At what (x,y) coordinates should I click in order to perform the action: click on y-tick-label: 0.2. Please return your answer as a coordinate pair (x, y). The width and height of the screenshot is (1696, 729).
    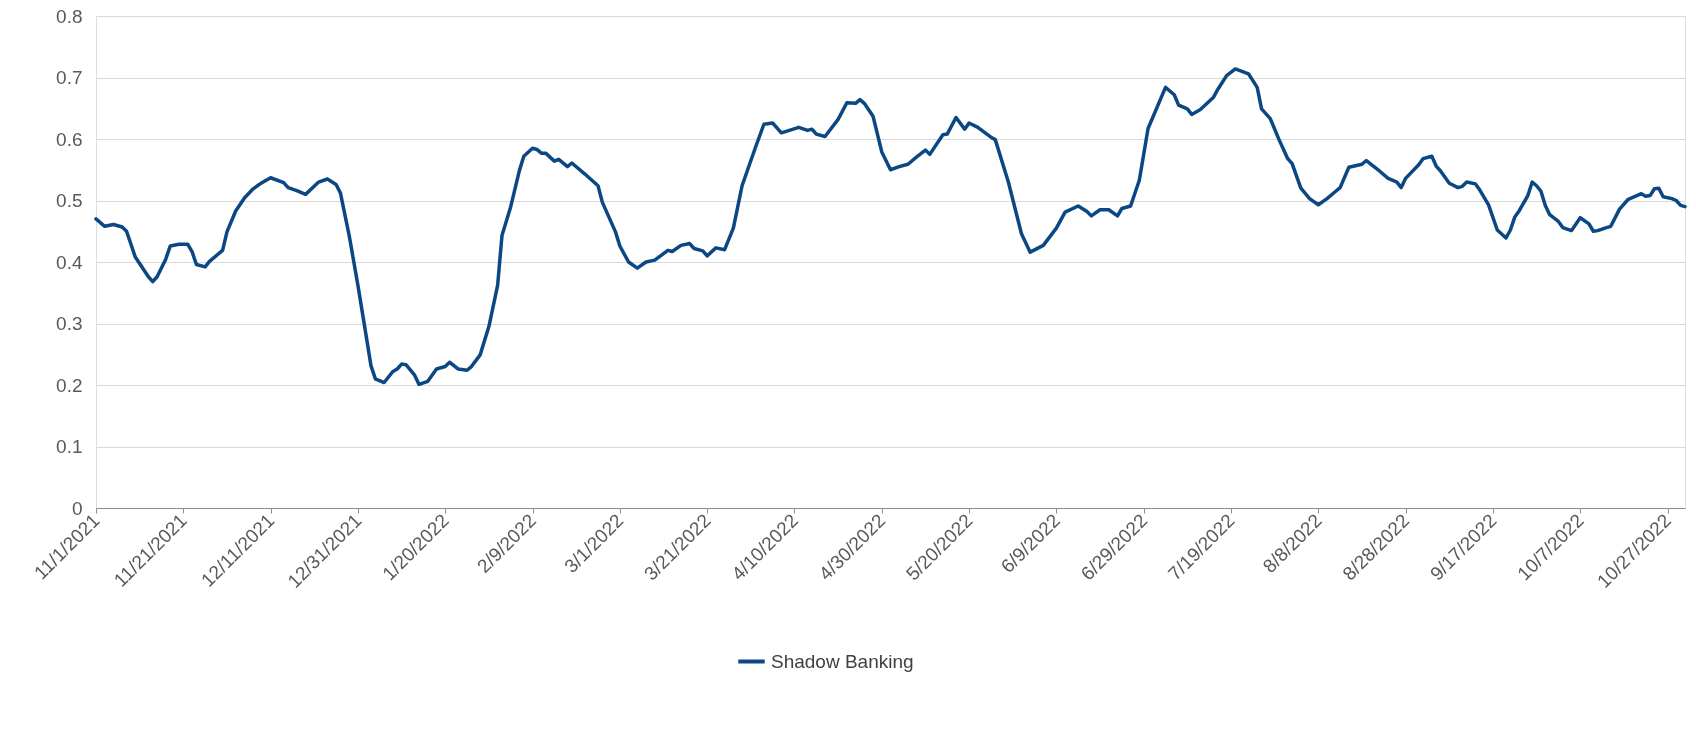
    Looking at the image, I should click on (69, 385).